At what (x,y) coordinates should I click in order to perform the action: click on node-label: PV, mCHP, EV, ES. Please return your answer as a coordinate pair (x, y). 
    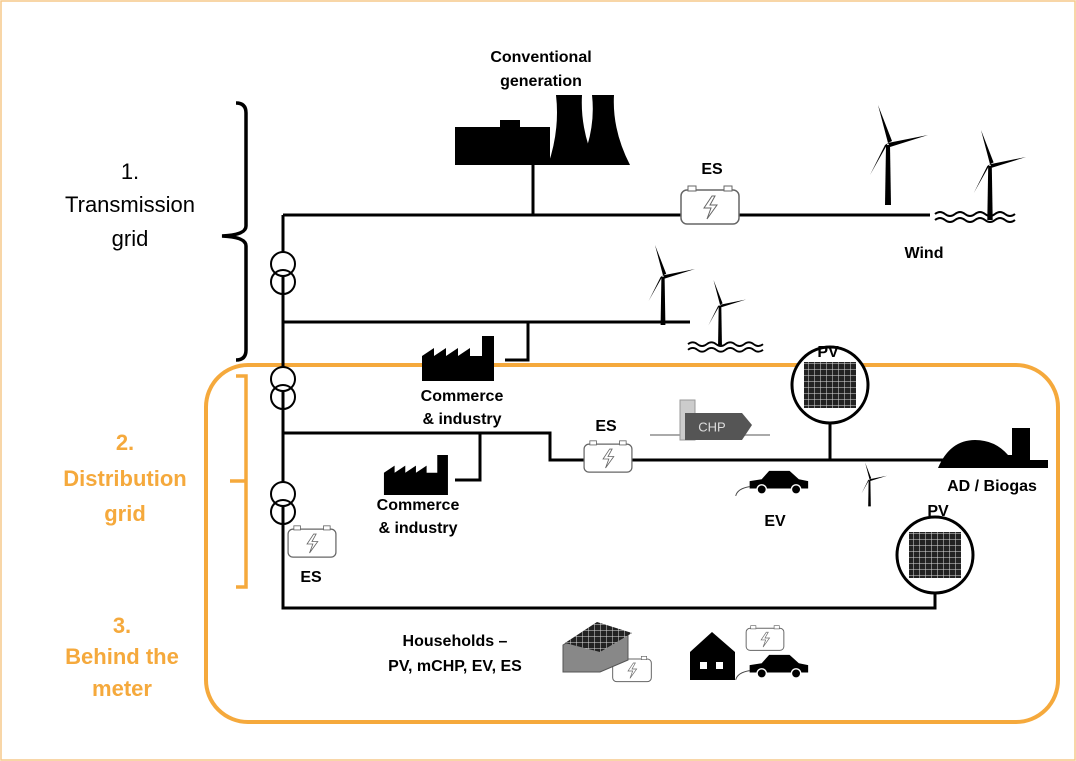
    Looking at the image, I should click on (455, 666).